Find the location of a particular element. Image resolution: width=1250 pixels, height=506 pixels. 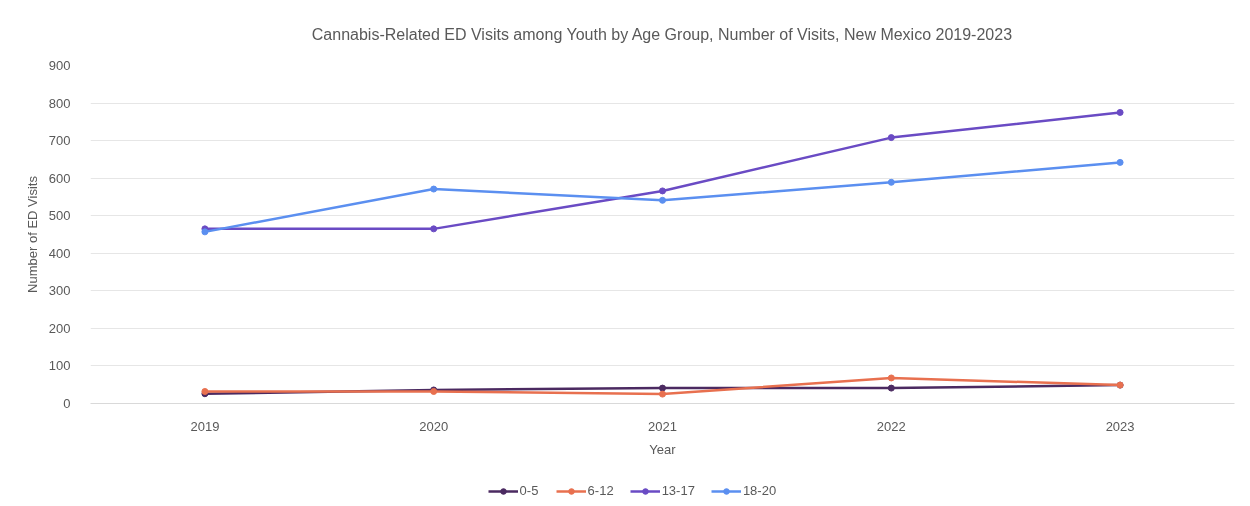

y-tick-label: 400 is located at coordinates (59, 253).